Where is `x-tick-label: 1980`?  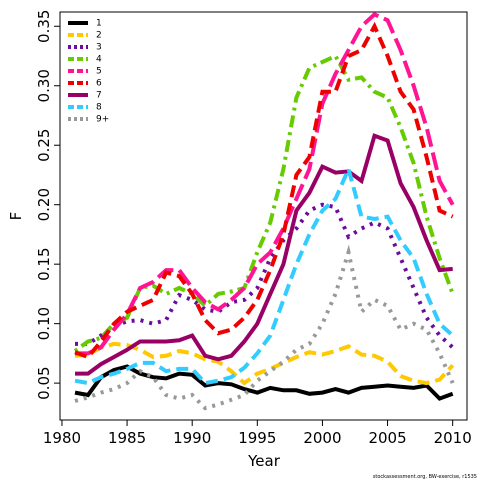 x-tick-label: 1980 is located at coordinates (62, 438).